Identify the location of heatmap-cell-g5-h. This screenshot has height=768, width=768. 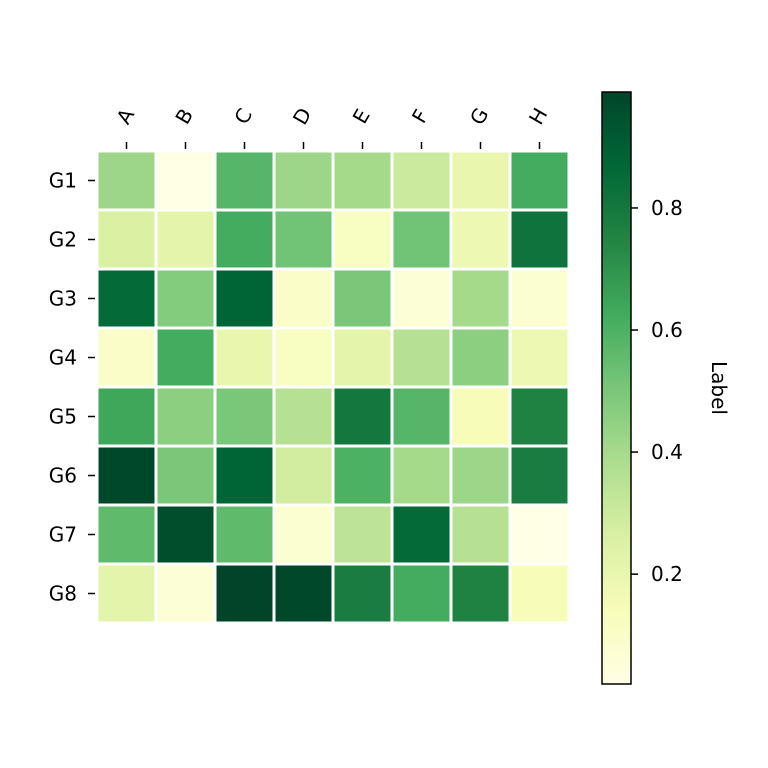
(539, 416).